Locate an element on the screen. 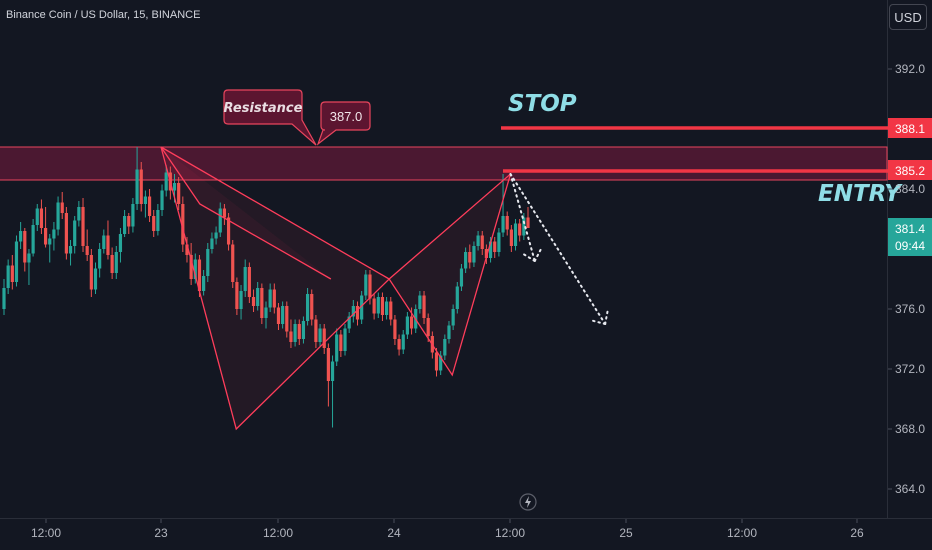 This screenshot has width=932, height=550. resistance-value: 387.0 is located at coordinates (346, 116).